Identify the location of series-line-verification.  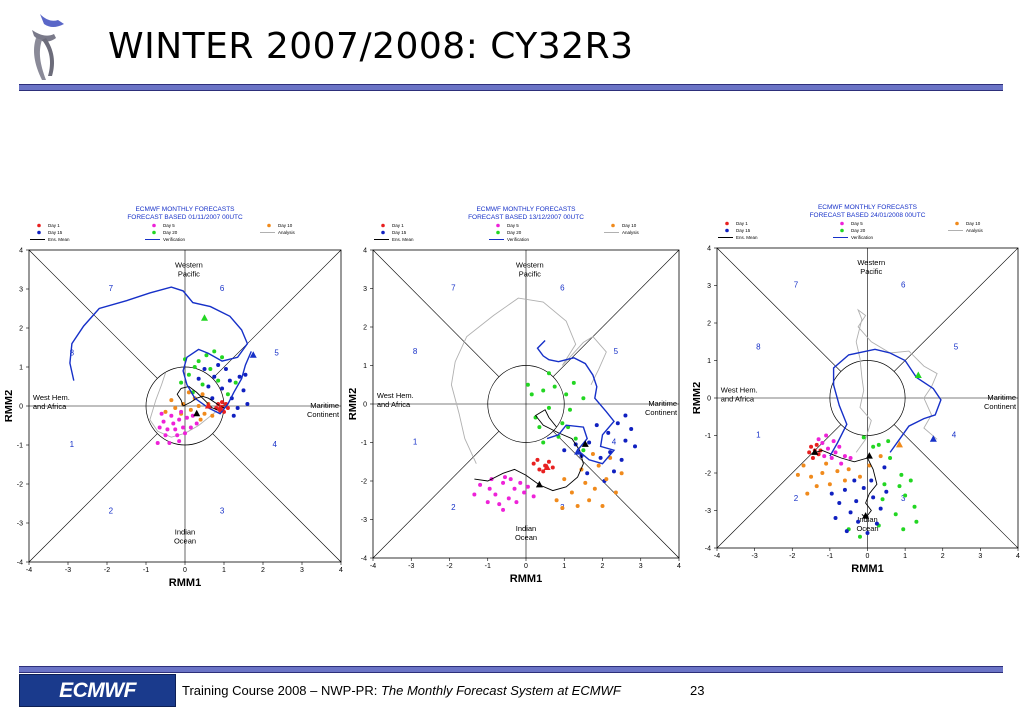
(576, 402).